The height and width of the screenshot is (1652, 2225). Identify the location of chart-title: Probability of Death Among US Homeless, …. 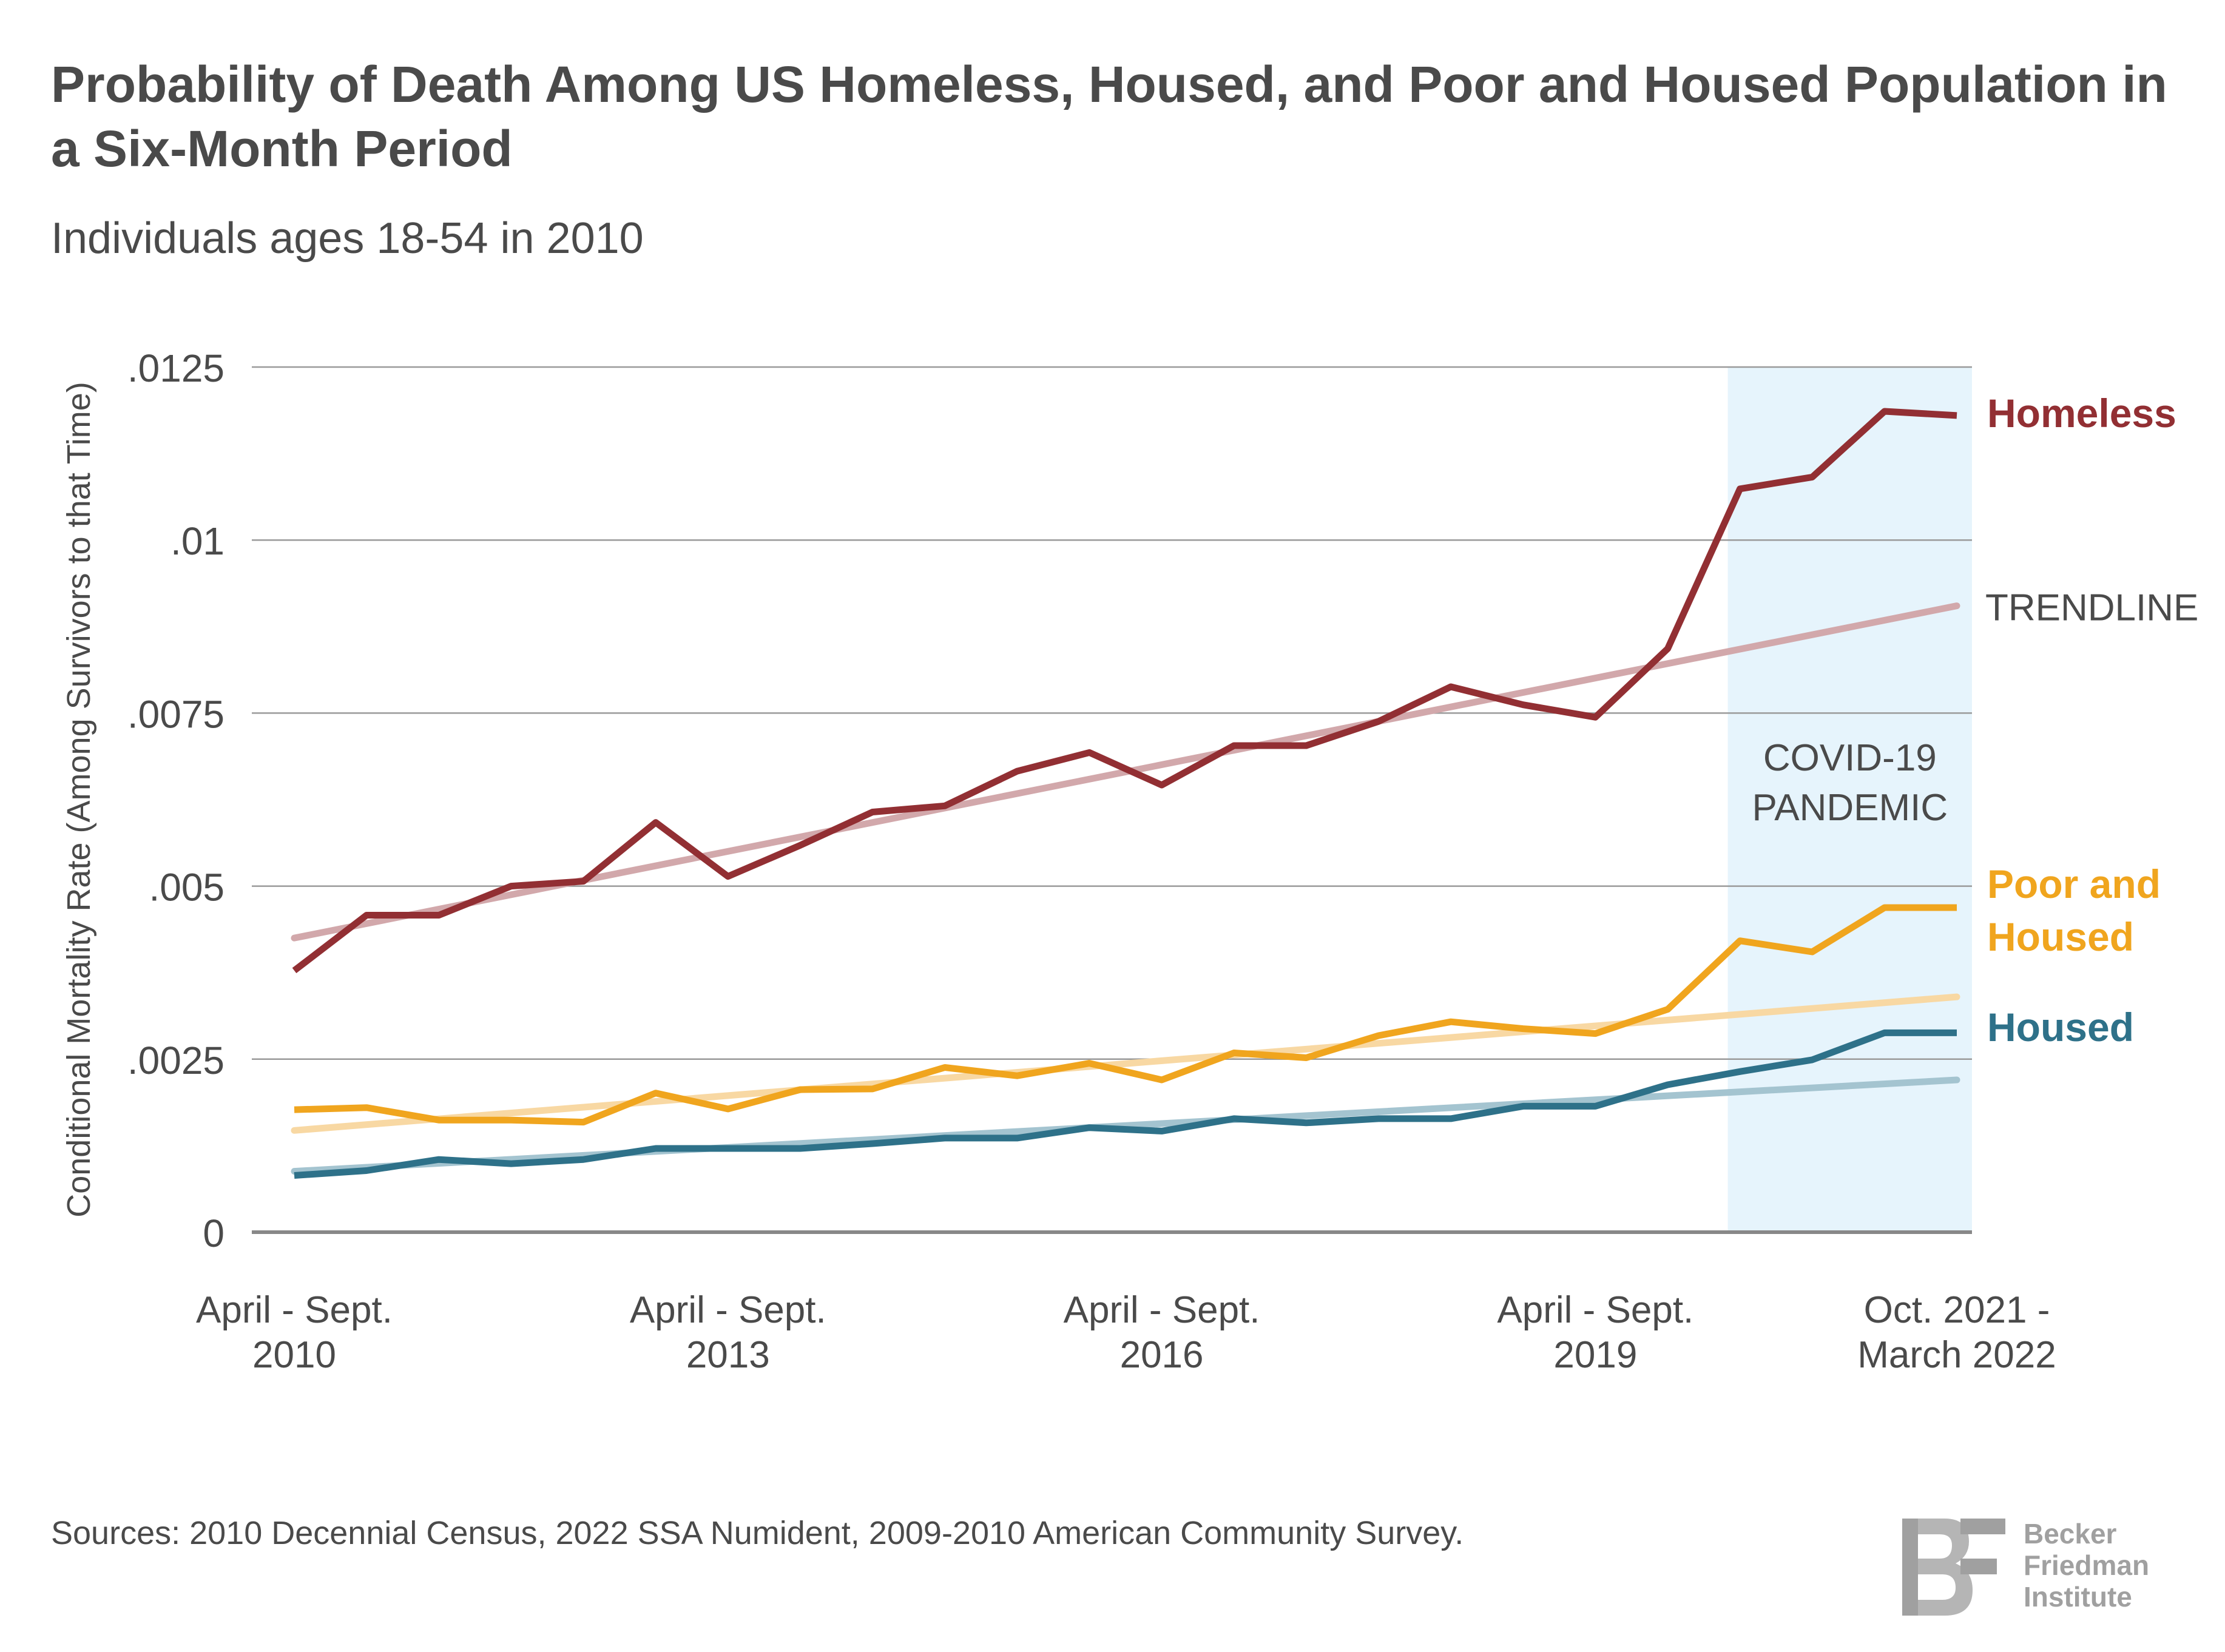
(1109, 116).